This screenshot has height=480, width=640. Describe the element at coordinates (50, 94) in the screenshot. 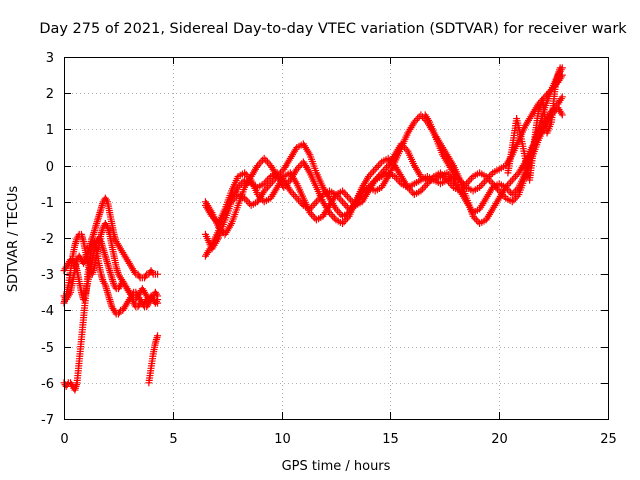

I see `y-tick-label: 2` at that location.